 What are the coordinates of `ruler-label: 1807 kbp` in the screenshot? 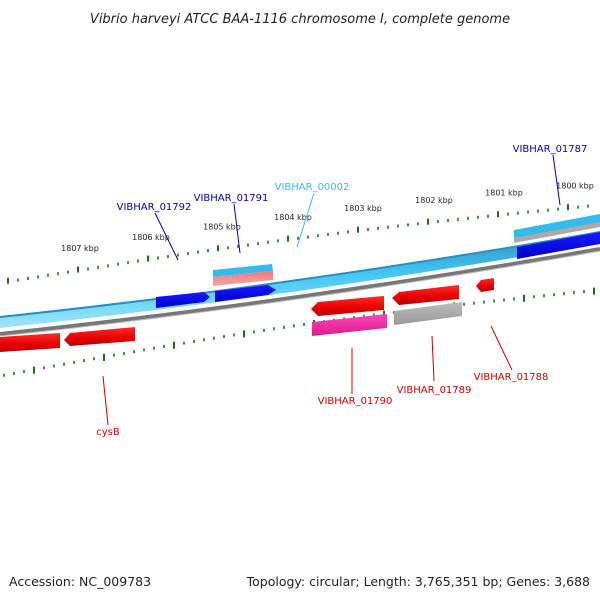 It's located at (80, 248).